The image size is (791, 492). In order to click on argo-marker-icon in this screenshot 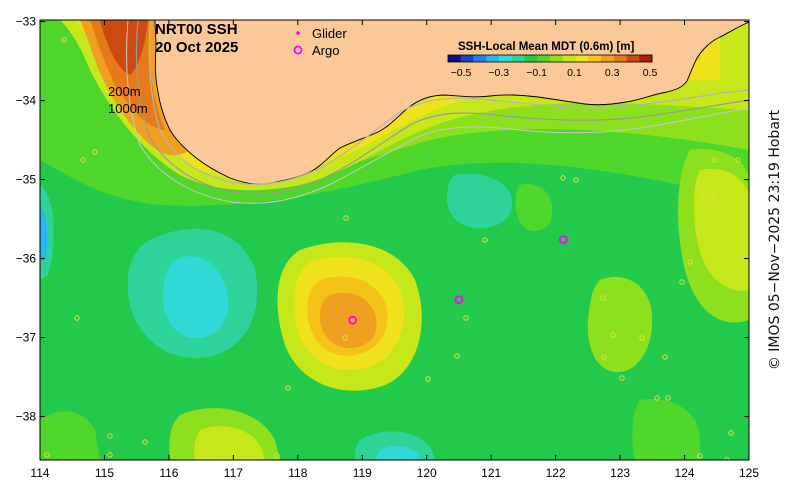, I will do `click(298, 50)`.